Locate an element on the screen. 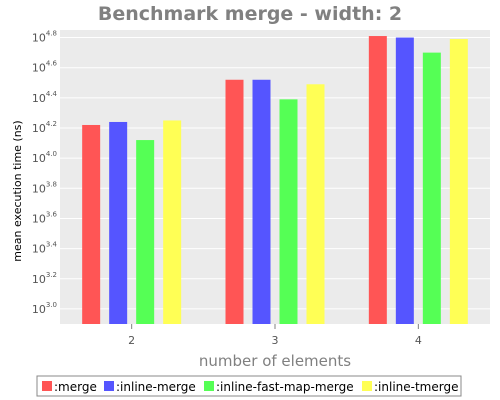 The image size is (500, 400). x-tick-label: 3 is located at coordinates (275, 340).